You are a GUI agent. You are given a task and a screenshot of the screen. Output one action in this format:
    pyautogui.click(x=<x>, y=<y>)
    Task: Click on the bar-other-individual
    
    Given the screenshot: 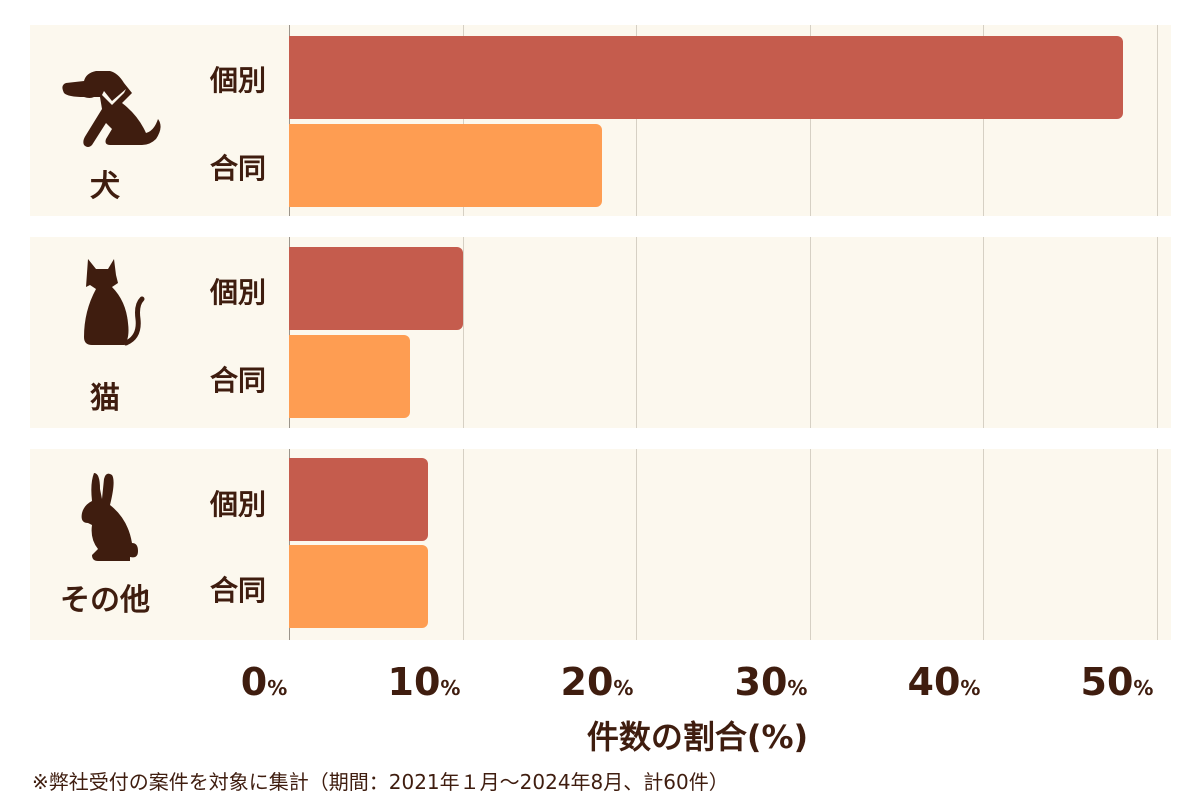 What is the action you would take?
    pyautogui.click(x=358, y=499)
    